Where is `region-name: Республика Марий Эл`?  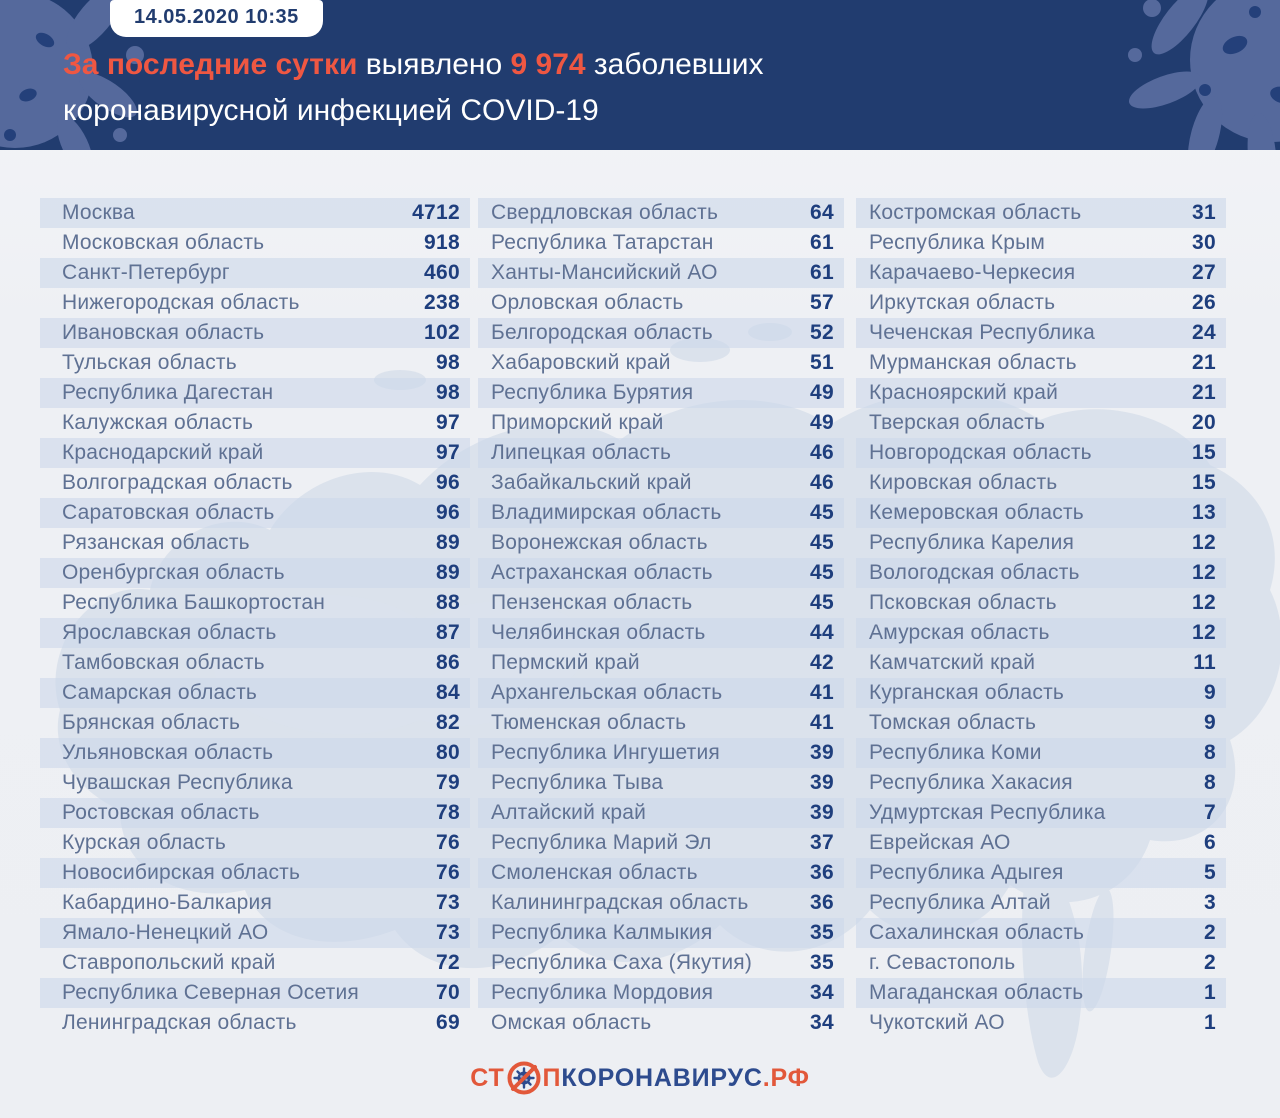 region-name: Республика Марий Эл is located at coordinates (601, 842).